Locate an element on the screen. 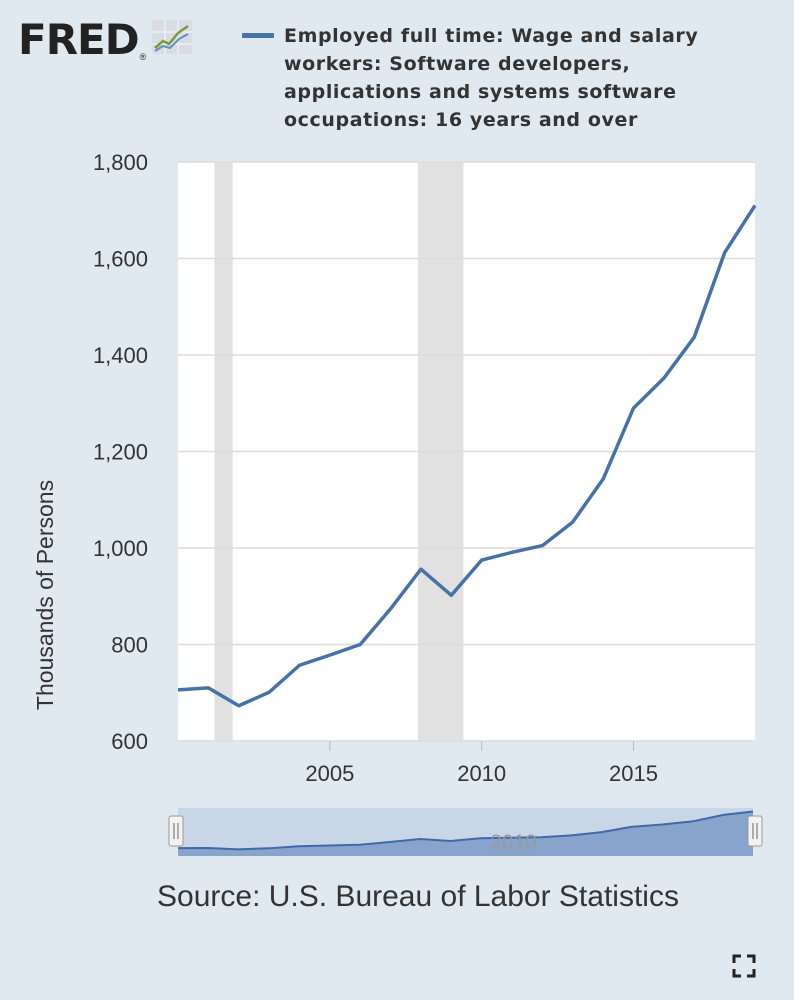  navigator-series-line is located at coordinates (465, 830).